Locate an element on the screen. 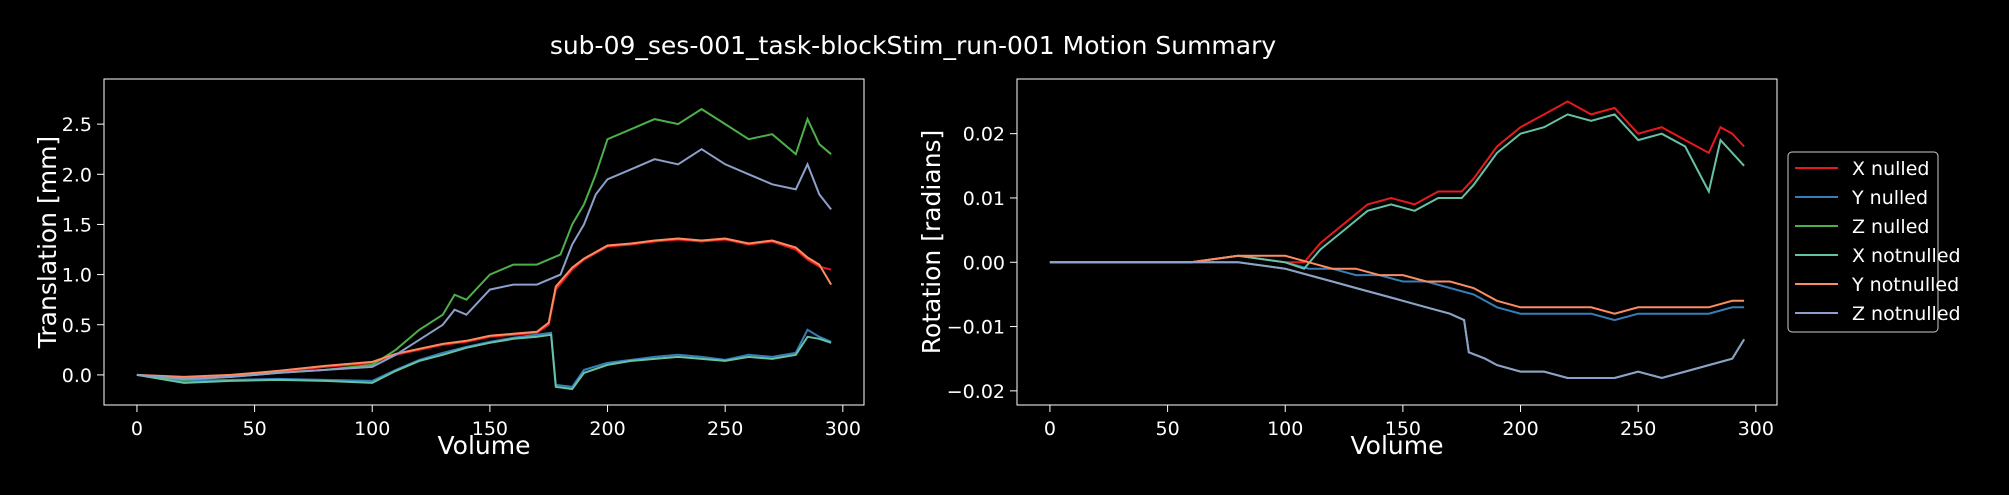 Image resolution: width=2009 pixels, height=495 pixels. translation-y-ticks: 0.0 0.5 1.0 1.5 2.0 2.5 is located at coordinates (83, 250).